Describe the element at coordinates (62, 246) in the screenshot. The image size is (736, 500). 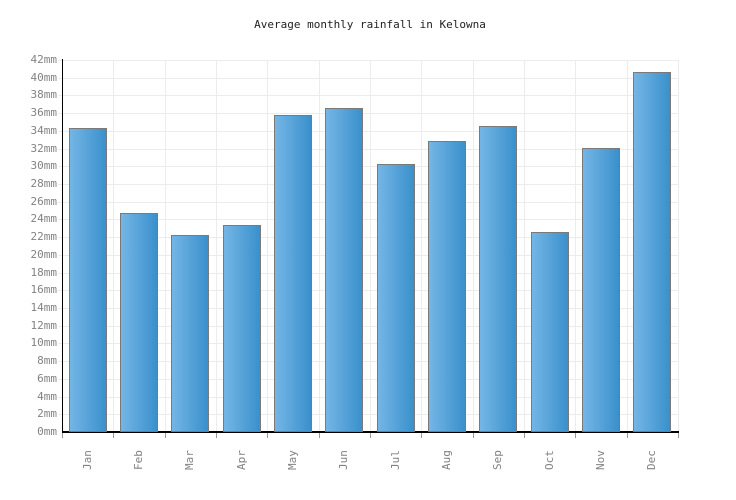
I see `y-axis-line` at that location.